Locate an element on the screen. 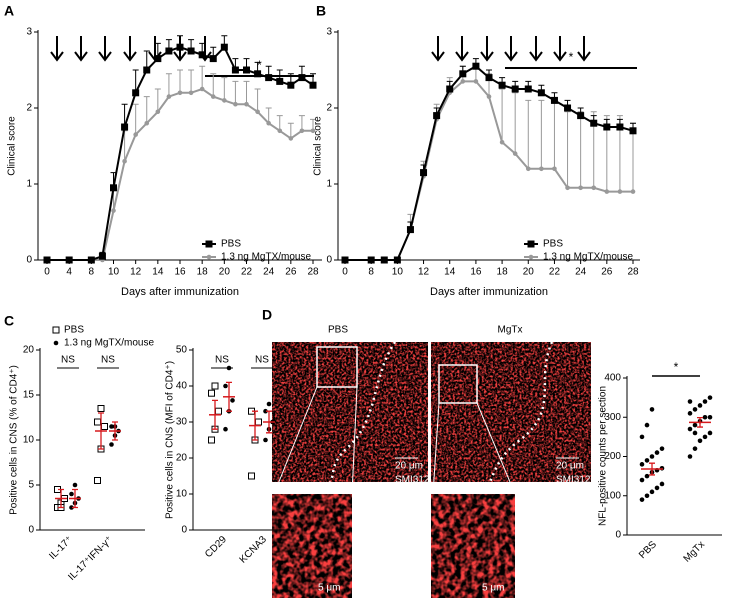 Image resolution: width=729 pixels, height=600 pixels. y-tick-label: 200 is located at coordinates (612, 456).